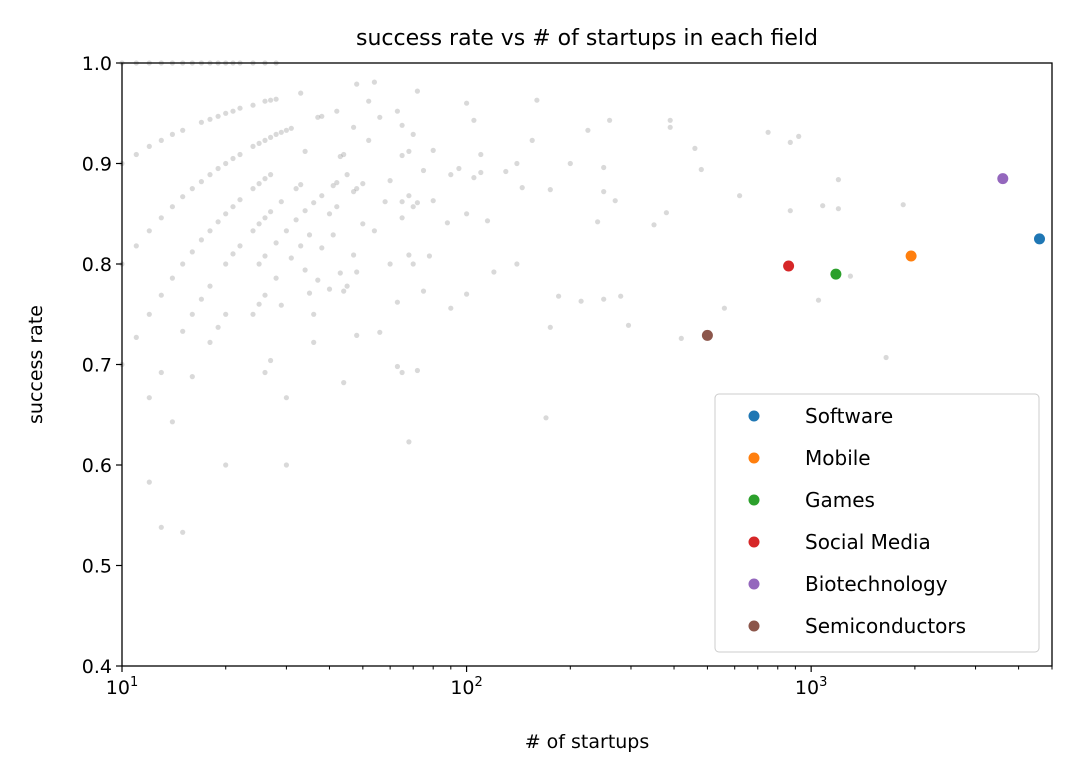 This screenshot has height=775, width=1072. I want to click on y-tick-label: 0.4, so click(97, 667).